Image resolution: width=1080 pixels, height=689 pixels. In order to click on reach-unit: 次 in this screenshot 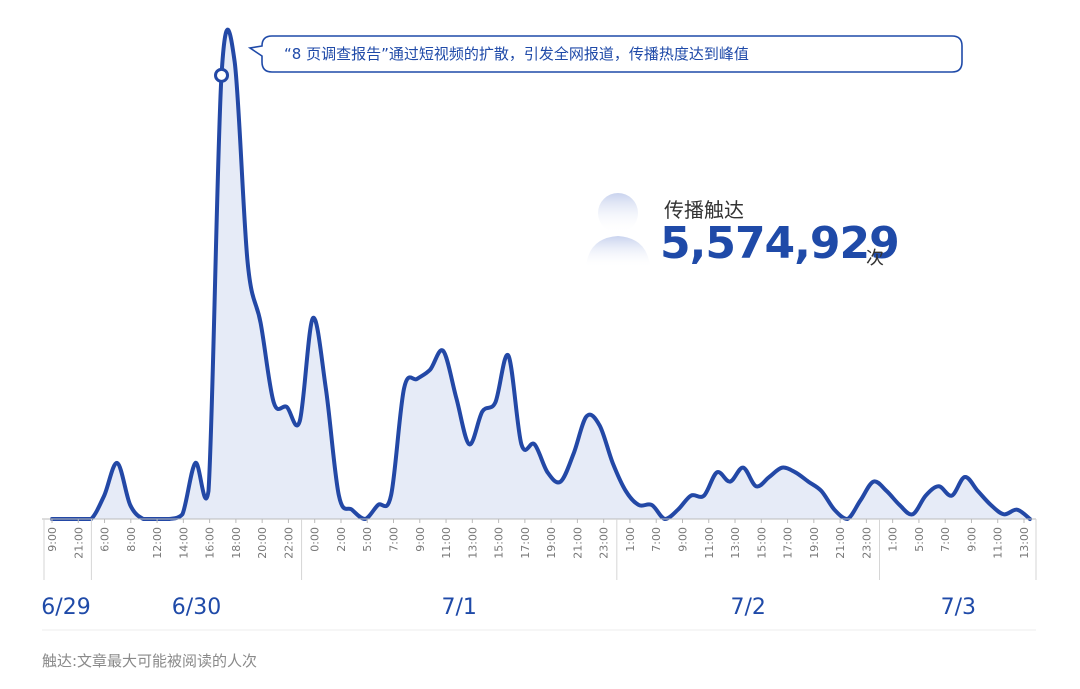, I will do `click(875, 258)`.